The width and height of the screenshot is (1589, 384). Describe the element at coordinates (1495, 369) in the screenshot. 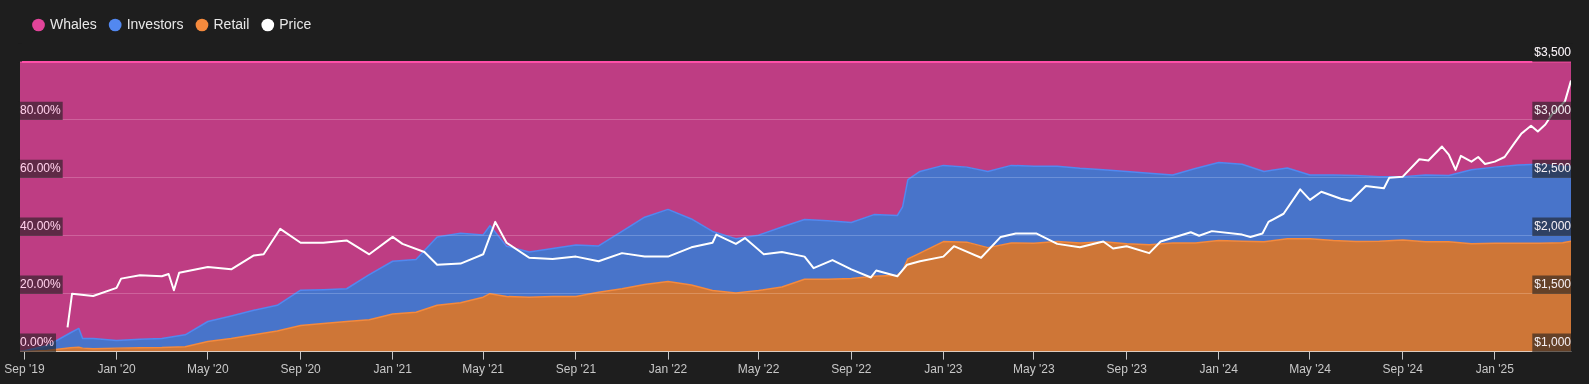

I see `x-tick-label: Jan '25` at that location.